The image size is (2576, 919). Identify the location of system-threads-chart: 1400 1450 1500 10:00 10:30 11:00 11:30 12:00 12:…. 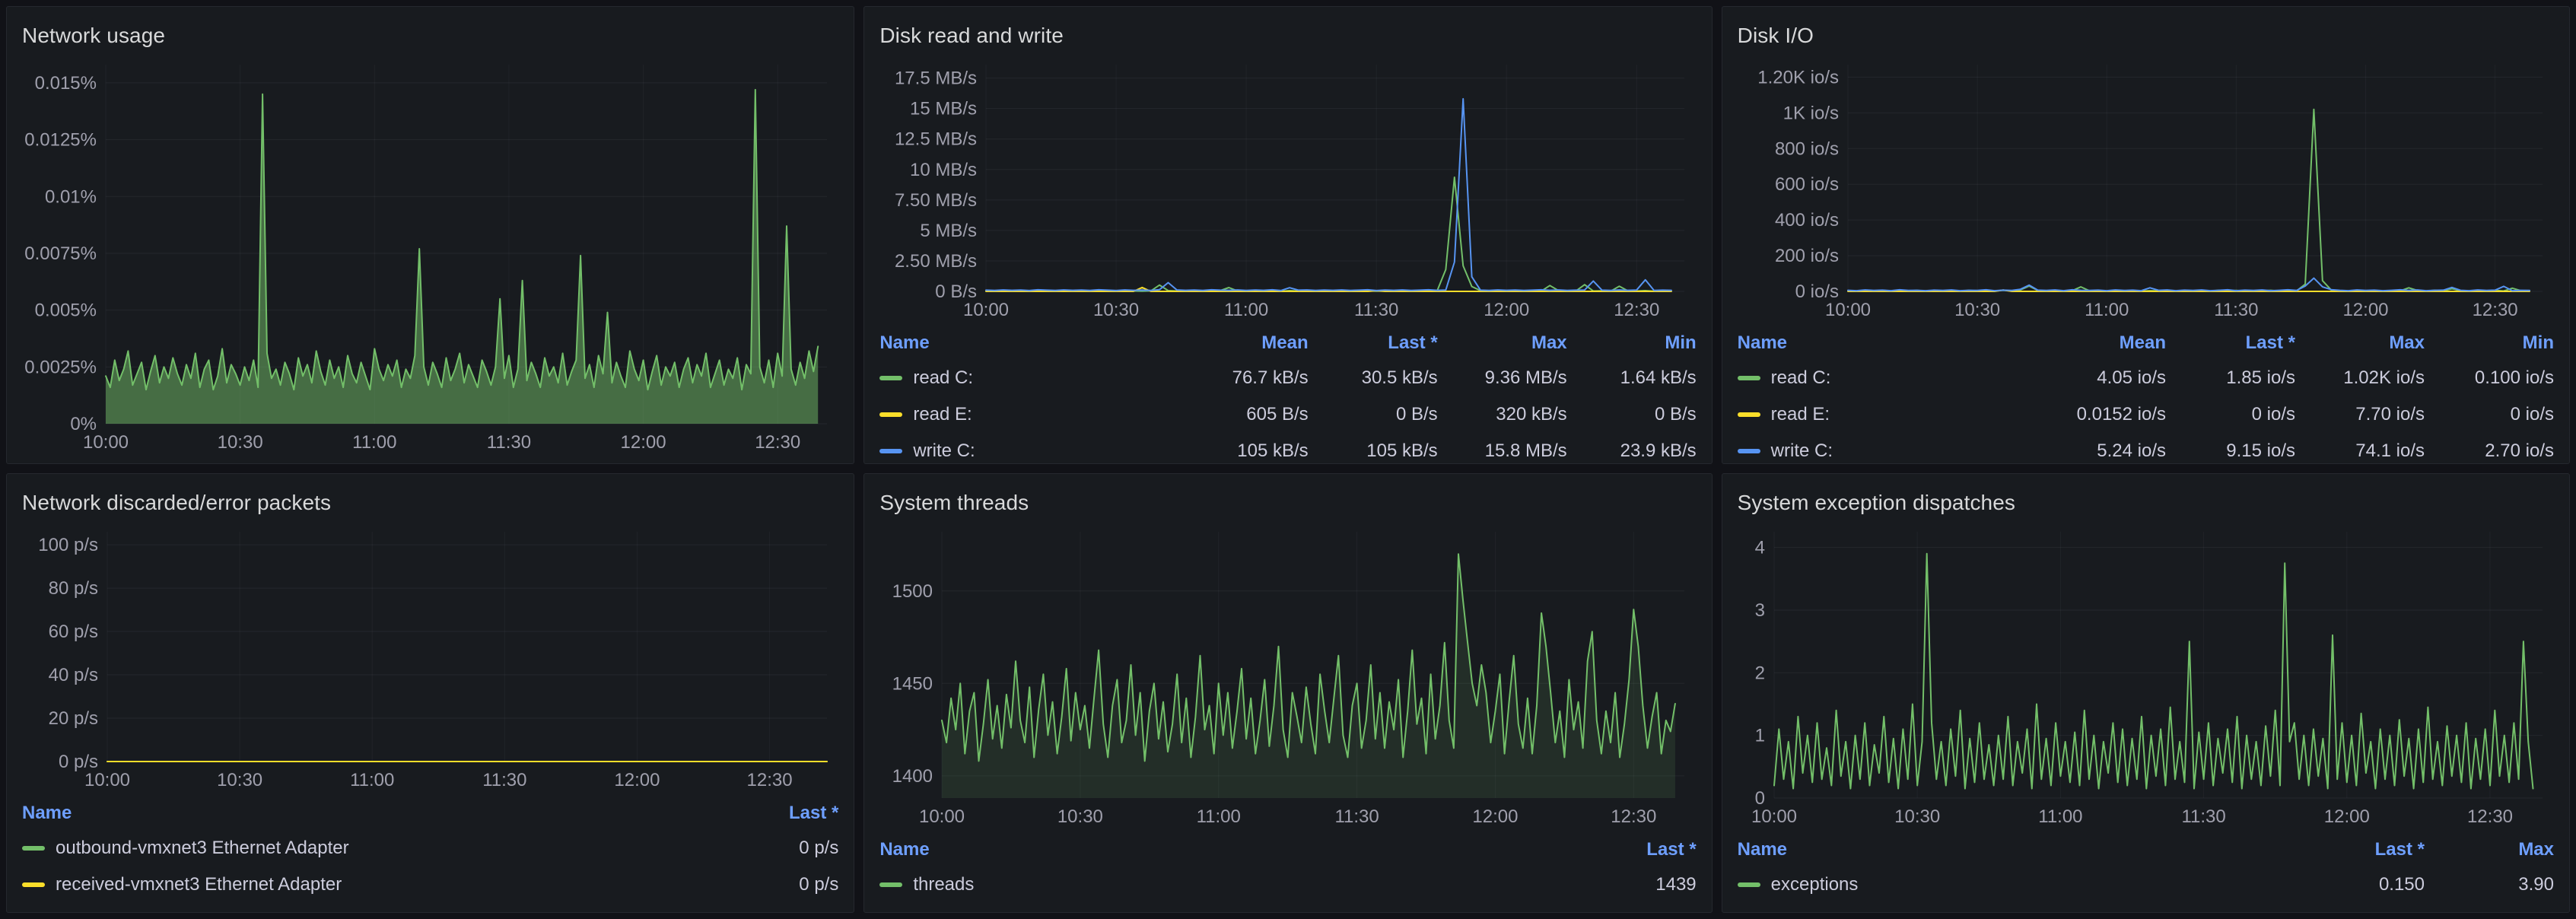
(1287, 674).